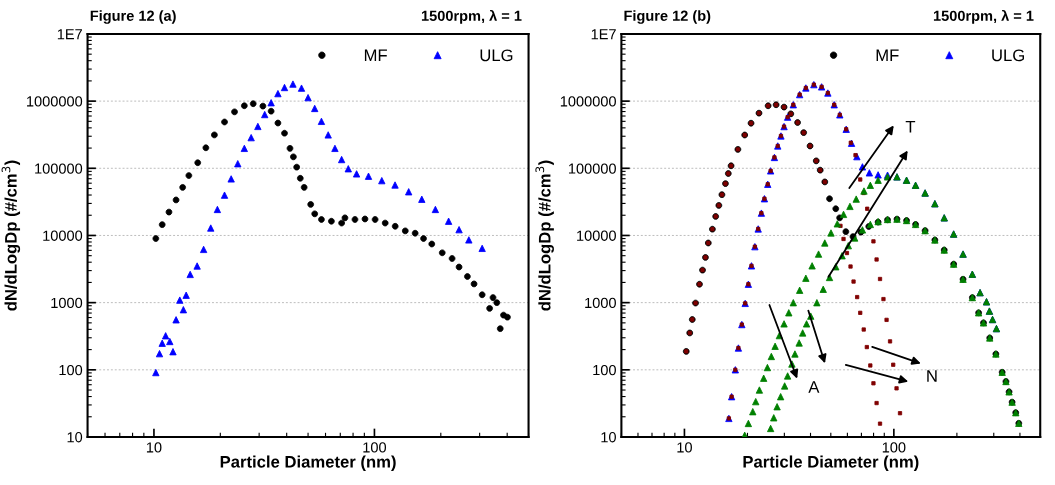 The height and width of the screenshot is (485, 1055). Describe the element at coordinates (932, 376) in the screenshot. I see `annotation: N` at that location.